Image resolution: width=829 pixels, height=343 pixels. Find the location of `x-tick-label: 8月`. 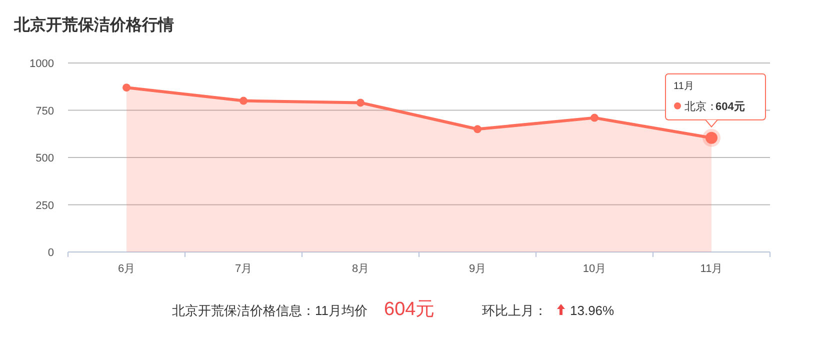

x-tick-label: 8月 is located at coordinates (361, 269).